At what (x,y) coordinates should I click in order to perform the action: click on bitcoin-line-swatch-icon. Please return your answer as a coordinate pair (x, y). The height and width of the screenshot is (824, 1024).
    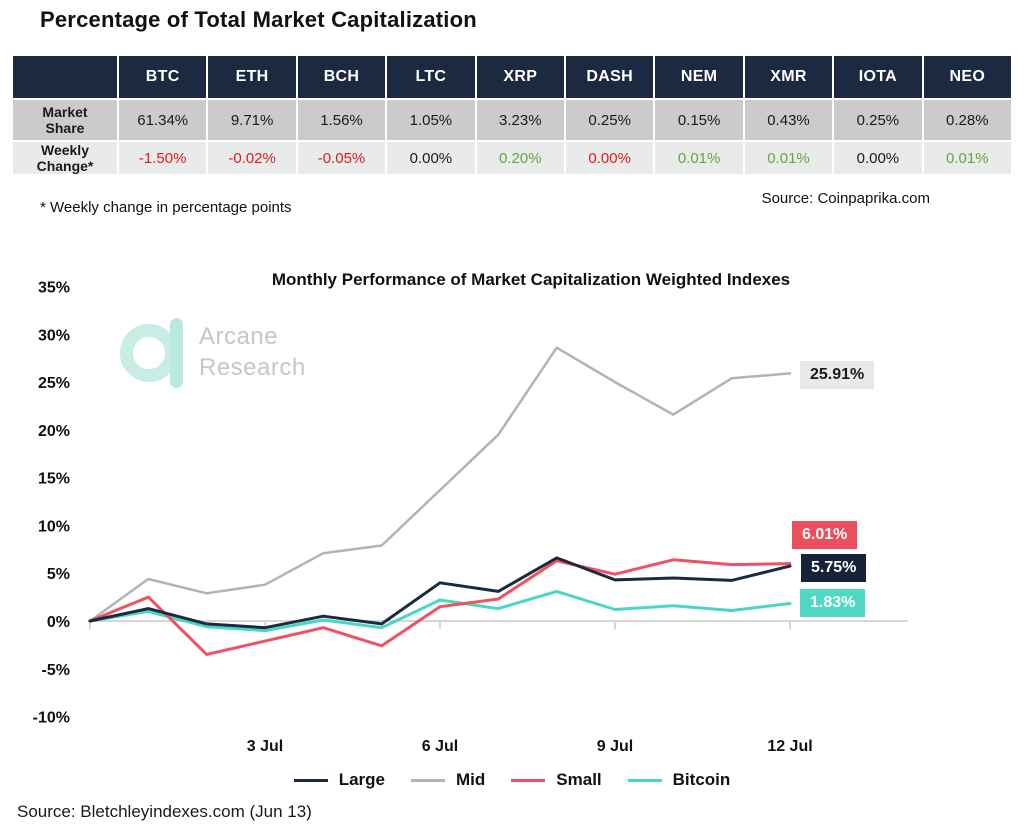
    Looking at the image, I should click on (644, 780).